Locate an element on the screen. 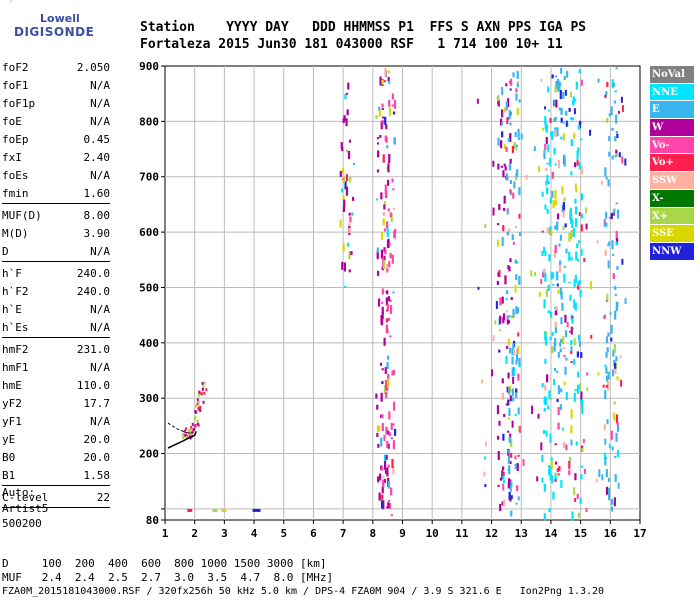  param-row: h`Es N/A is located at coordinates (56, 327).